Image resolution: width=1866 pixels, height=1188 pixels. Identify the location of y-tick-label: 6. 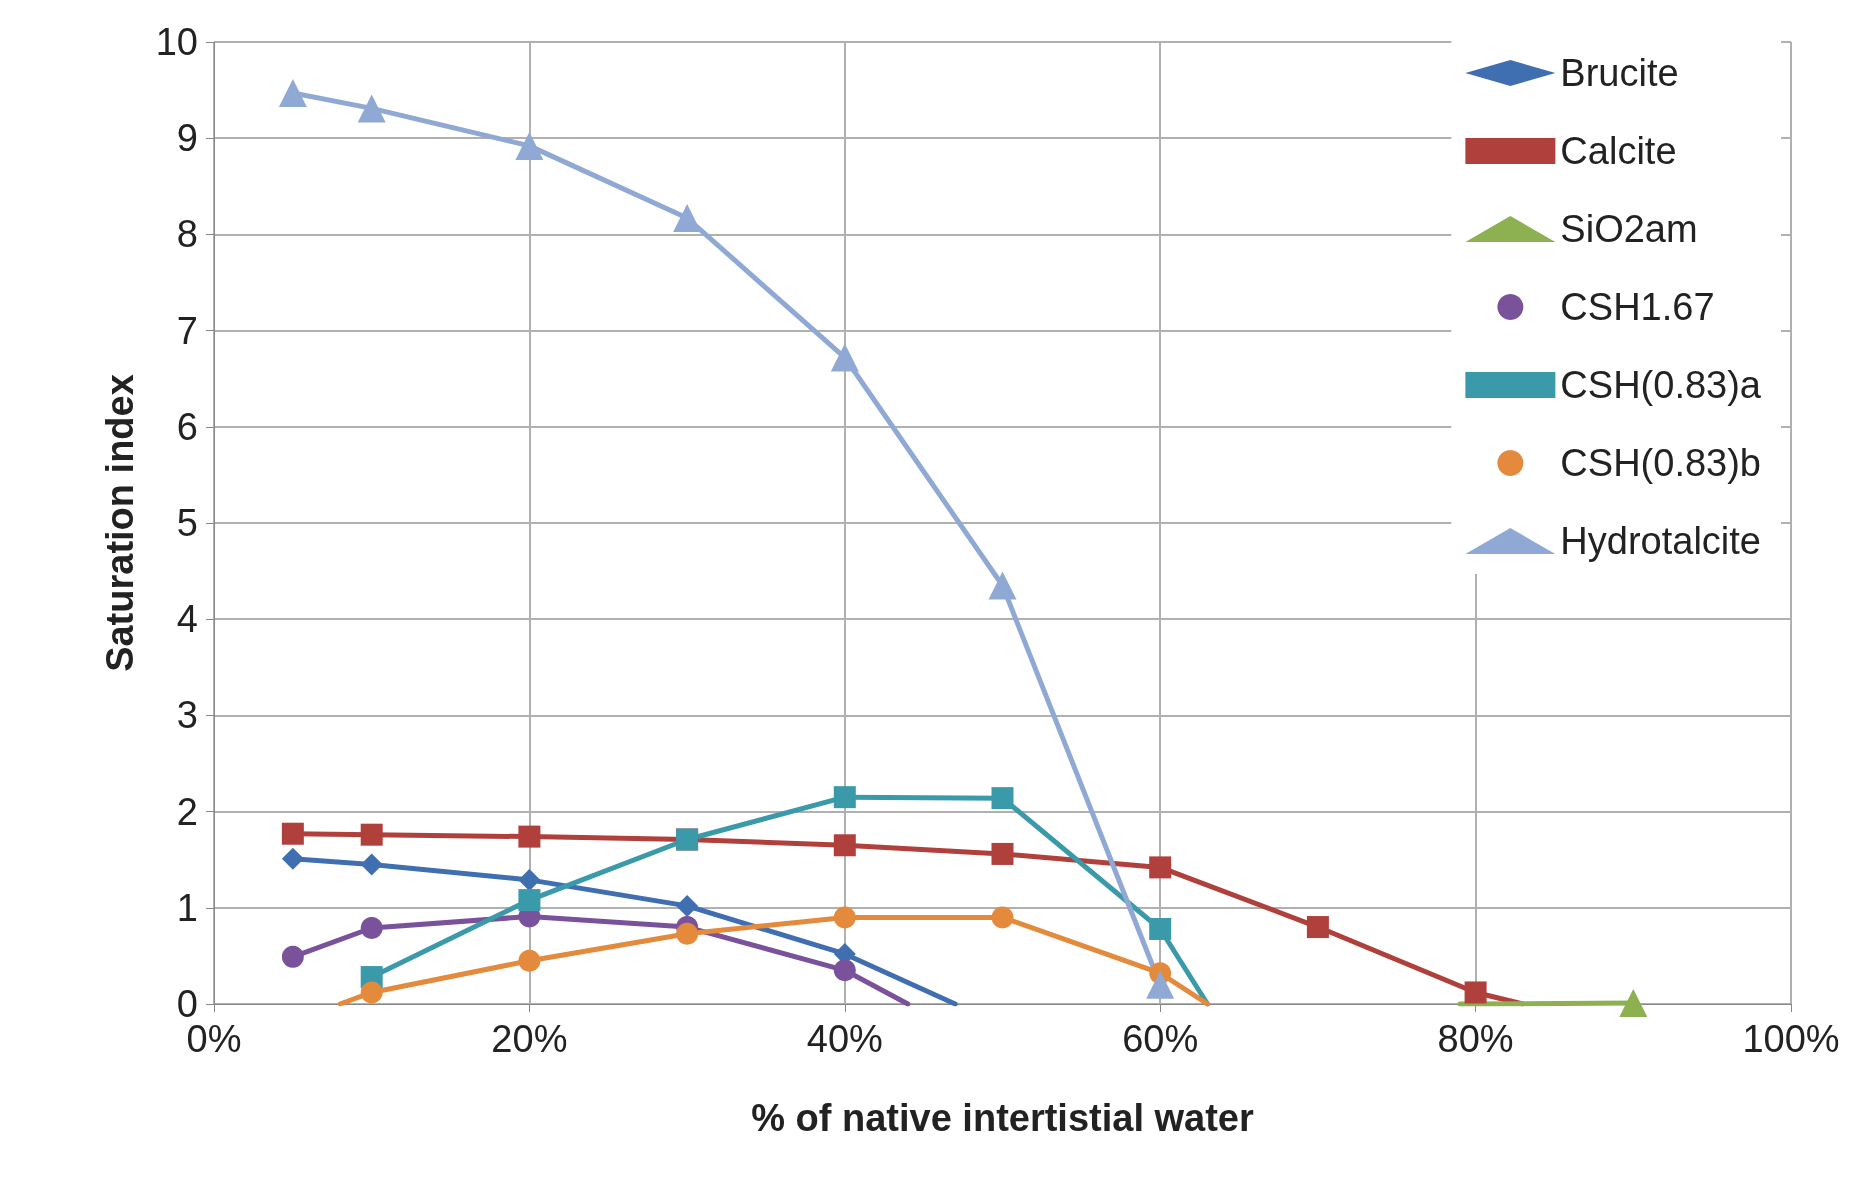
(187, 426).